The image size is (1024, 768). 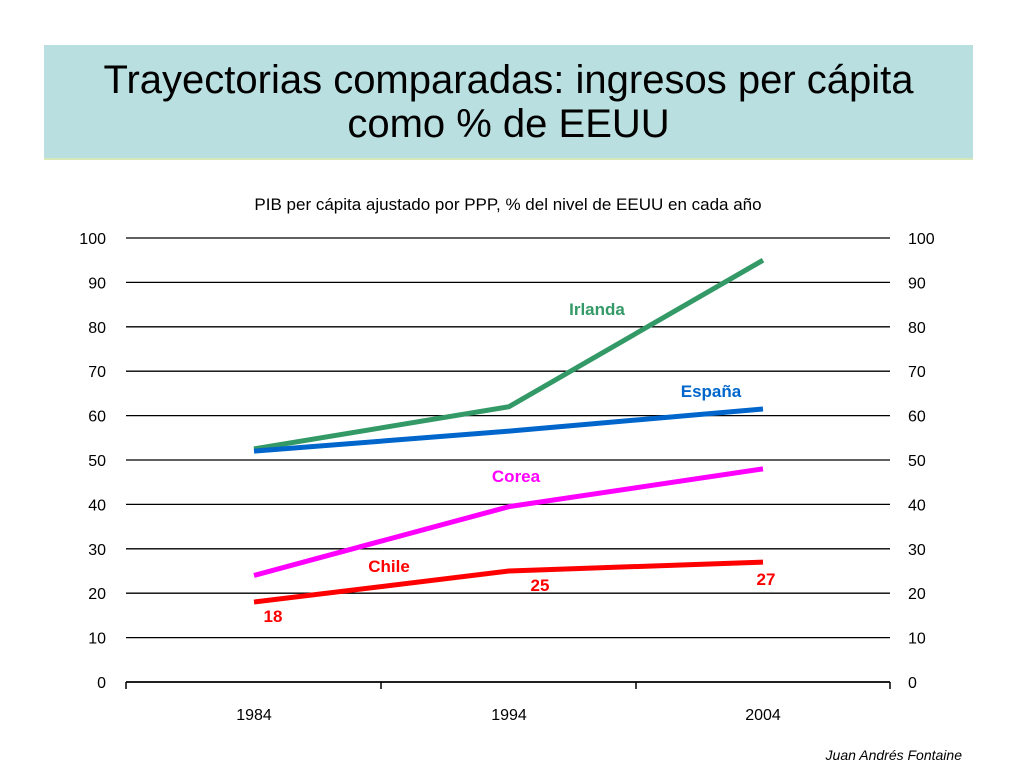 I want to click on y-tick-label-right: 10, so click(x=917, y=639).